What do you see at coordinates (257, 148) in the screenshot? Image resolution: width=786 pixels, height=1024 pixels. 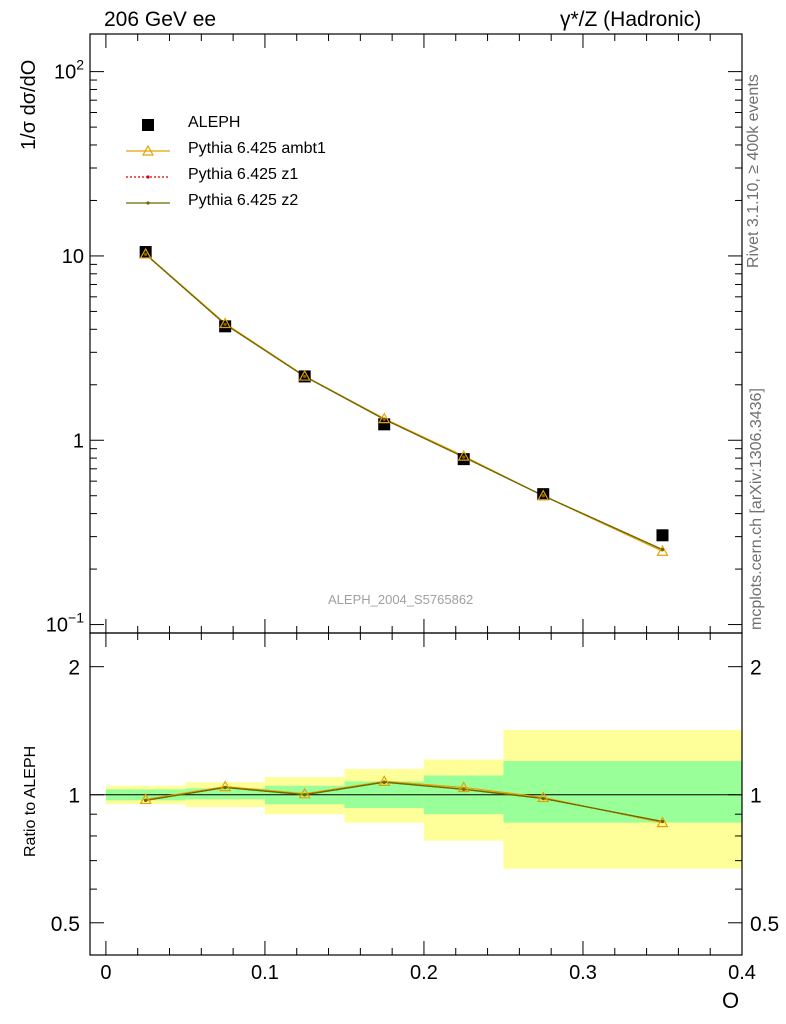 I see `legend-label-ambt1: Pythia 6.425 ambt1` at bounding box center [257, 148].